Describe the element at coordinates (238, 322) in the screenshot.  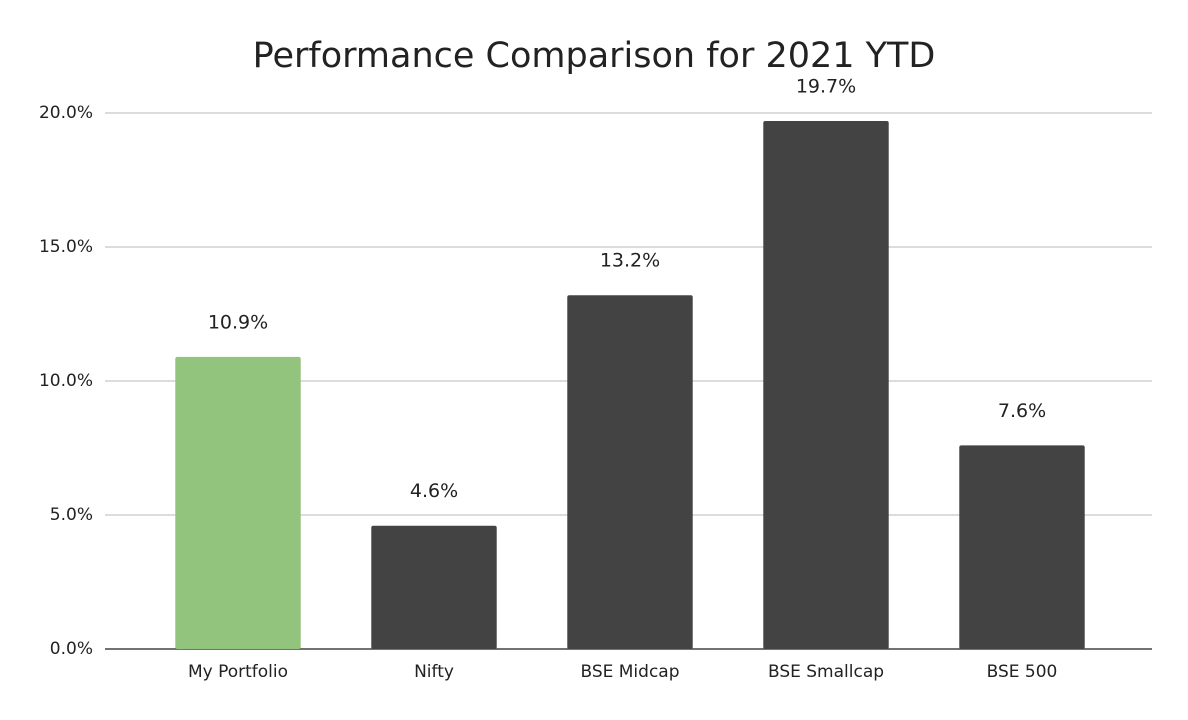
I see `value-label: 10.9%` at that location.